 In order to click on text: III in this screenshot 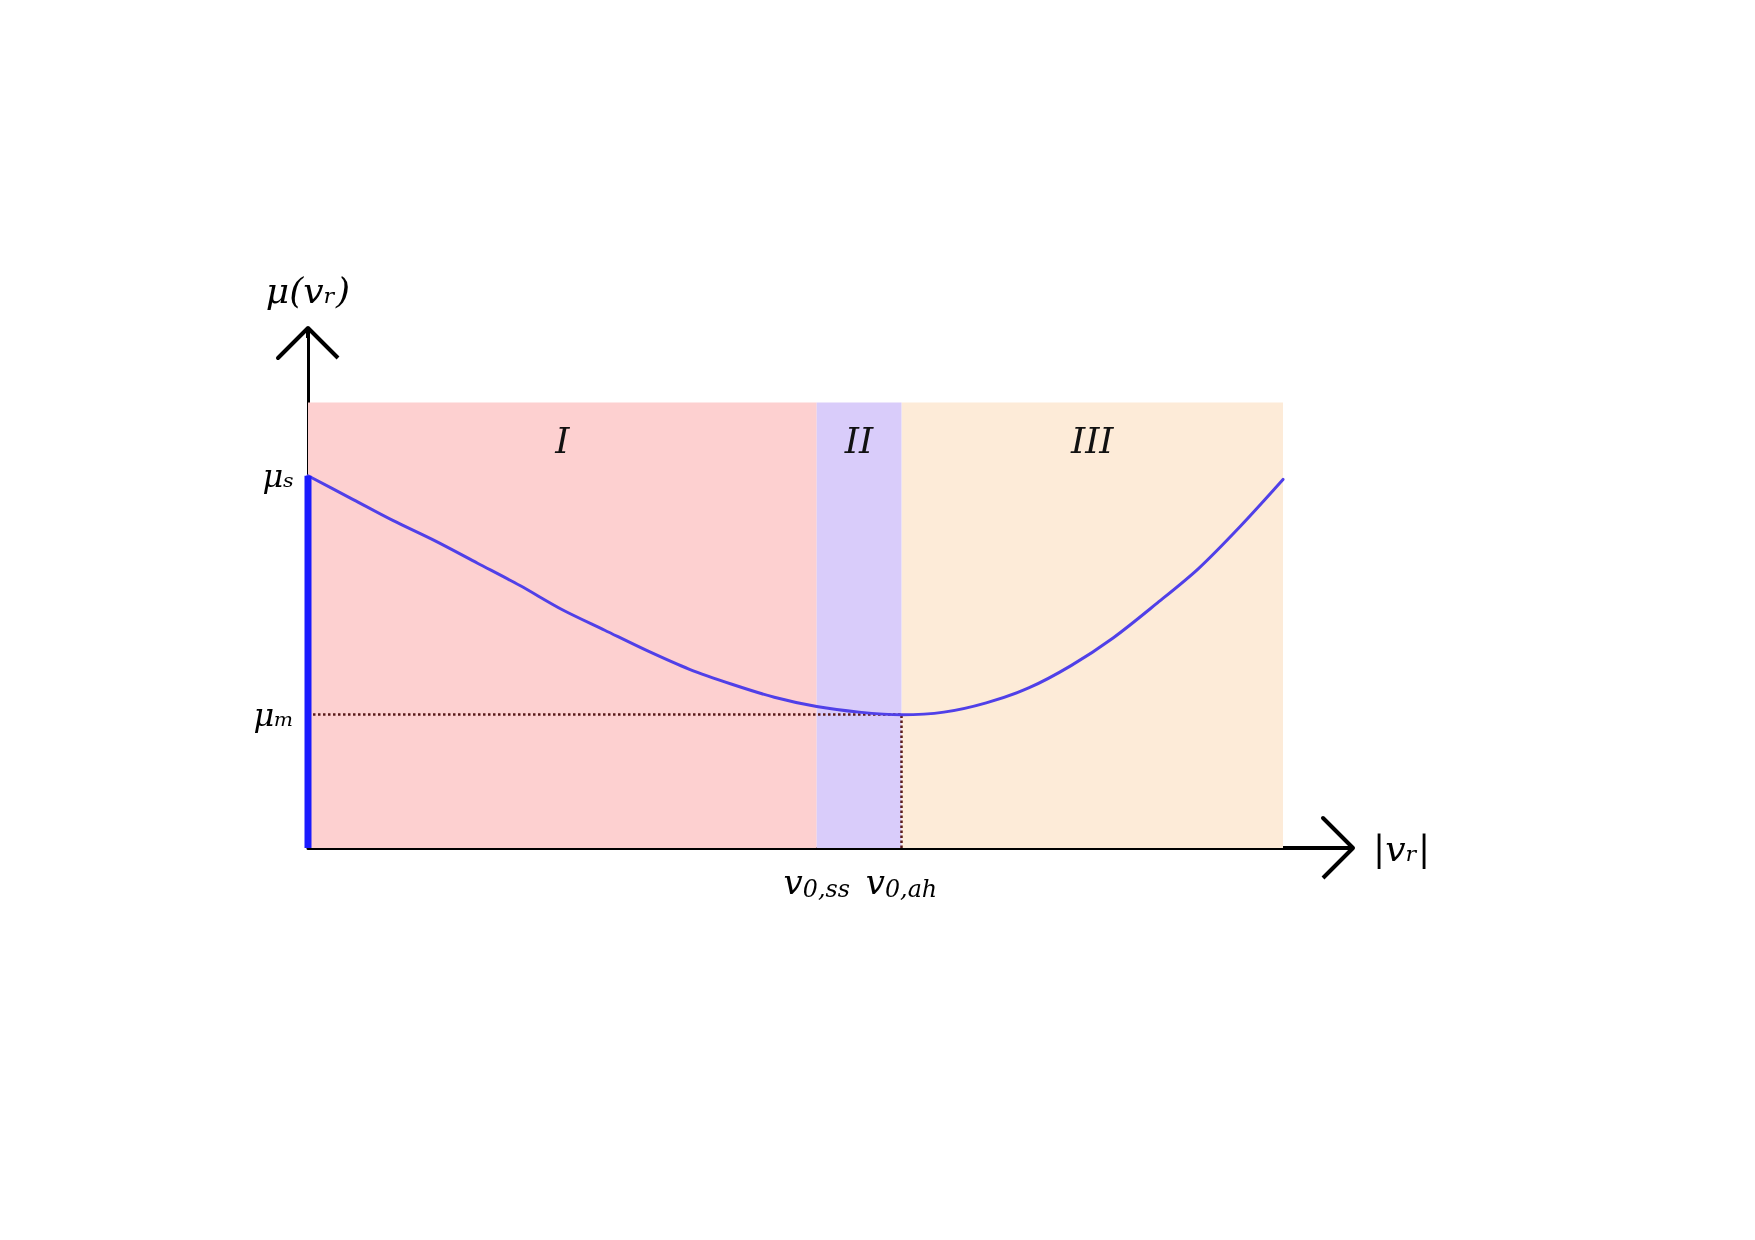, I will do `click(1092, 440)`.